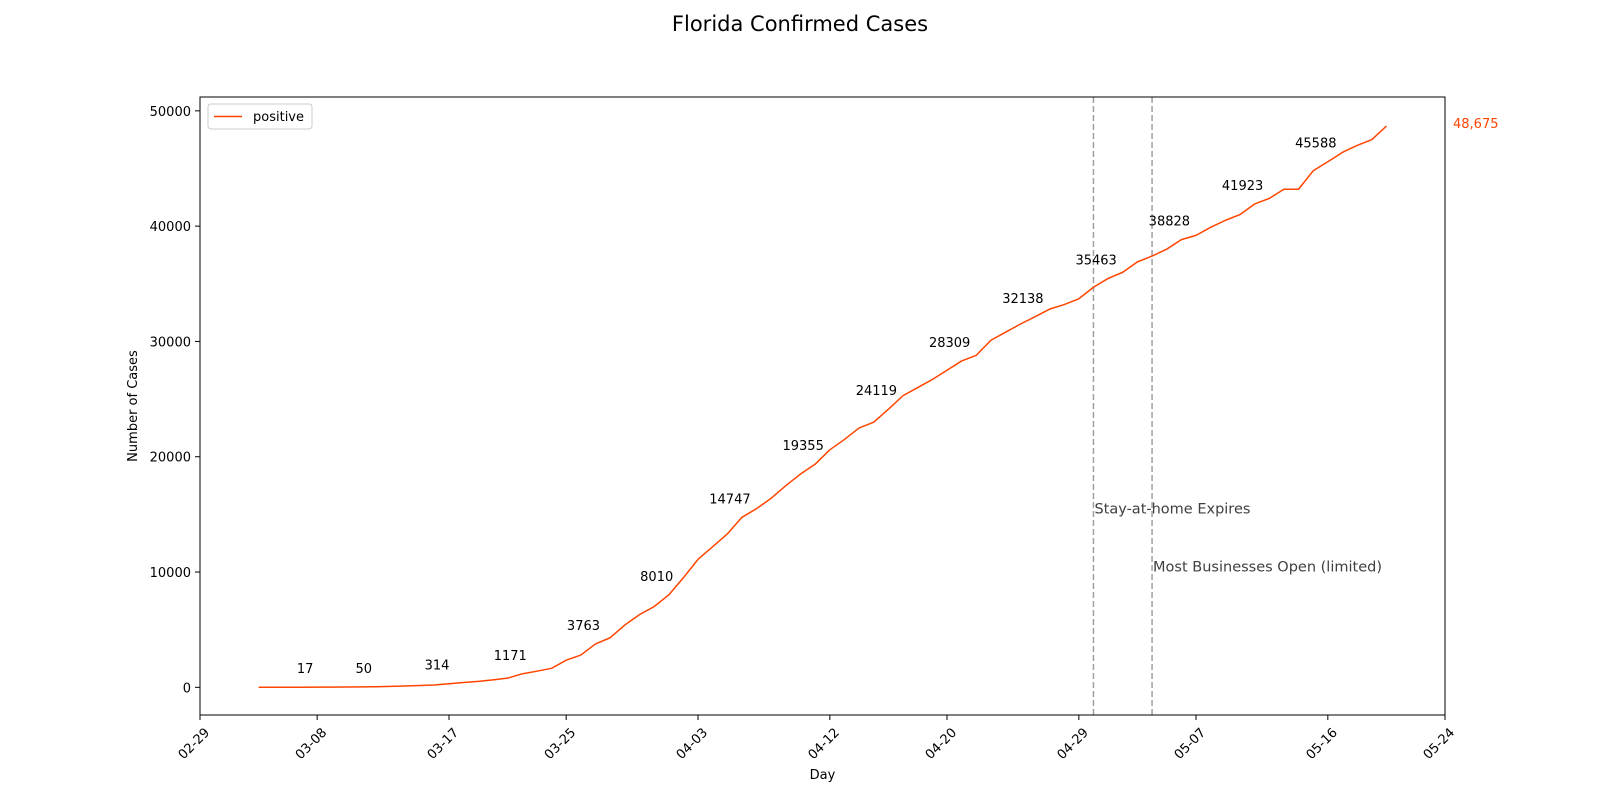 The height and width of the screenshot is (800, 1600). Describe the element at coordinates (800, 24) in the screenshot. I see `chart-title: Florida Confirmed Cases` at that location.